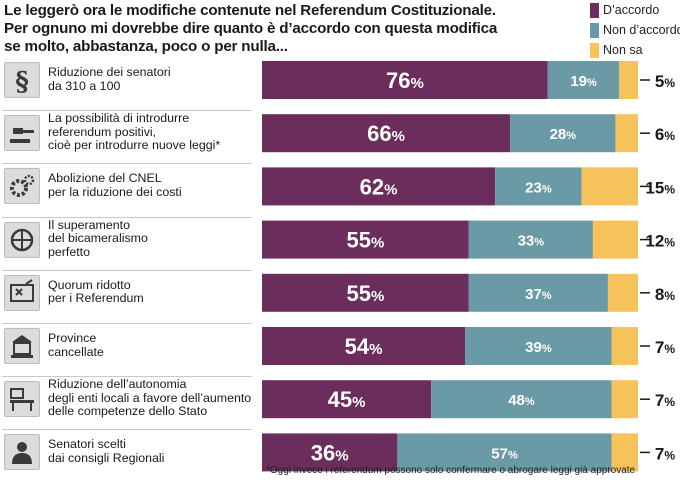 The width and height of the screenshot is (680, 481). I want to click on legend-item-agree: D’accordo, so click(635, 10).